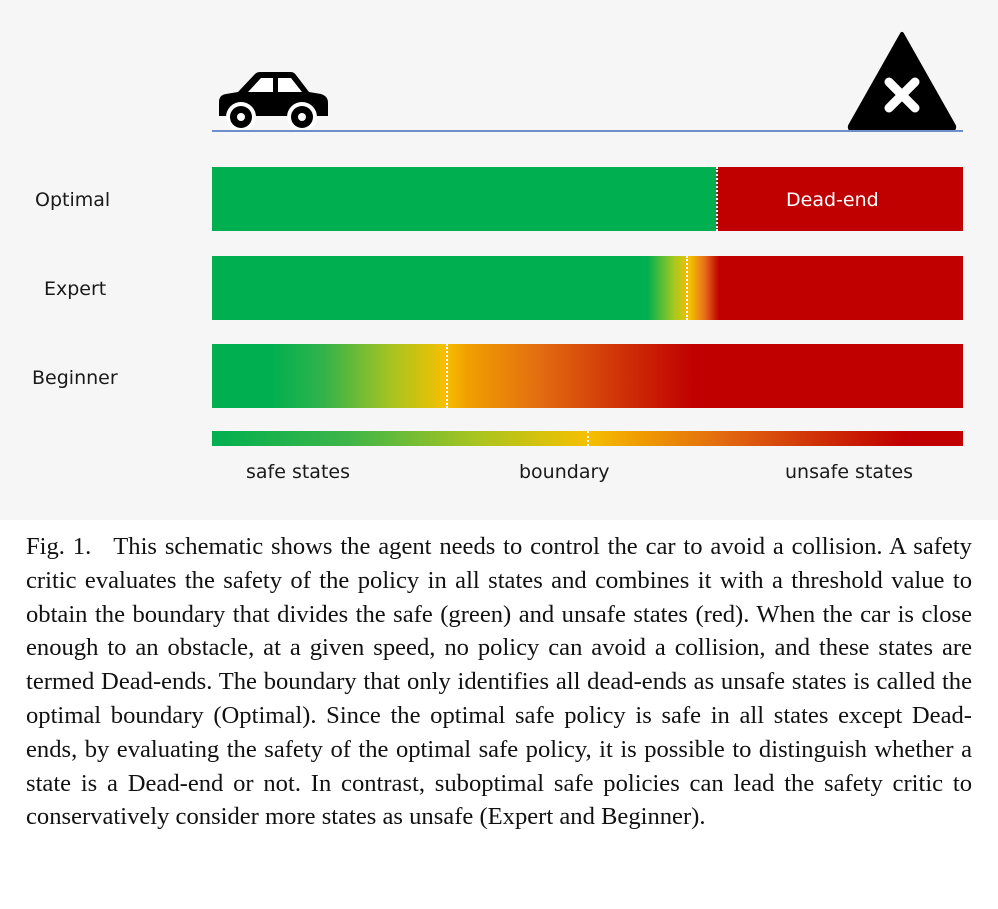  Describe the element at coordinates (587, 288) in the screenshot. I see `expert-bar` at that location.